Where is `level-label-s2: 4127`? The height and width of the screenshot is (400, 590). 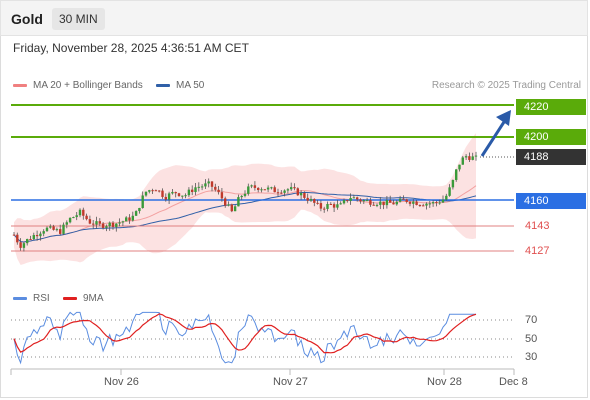
level-label-s2: 4127 is located at coordinates (537, 251).